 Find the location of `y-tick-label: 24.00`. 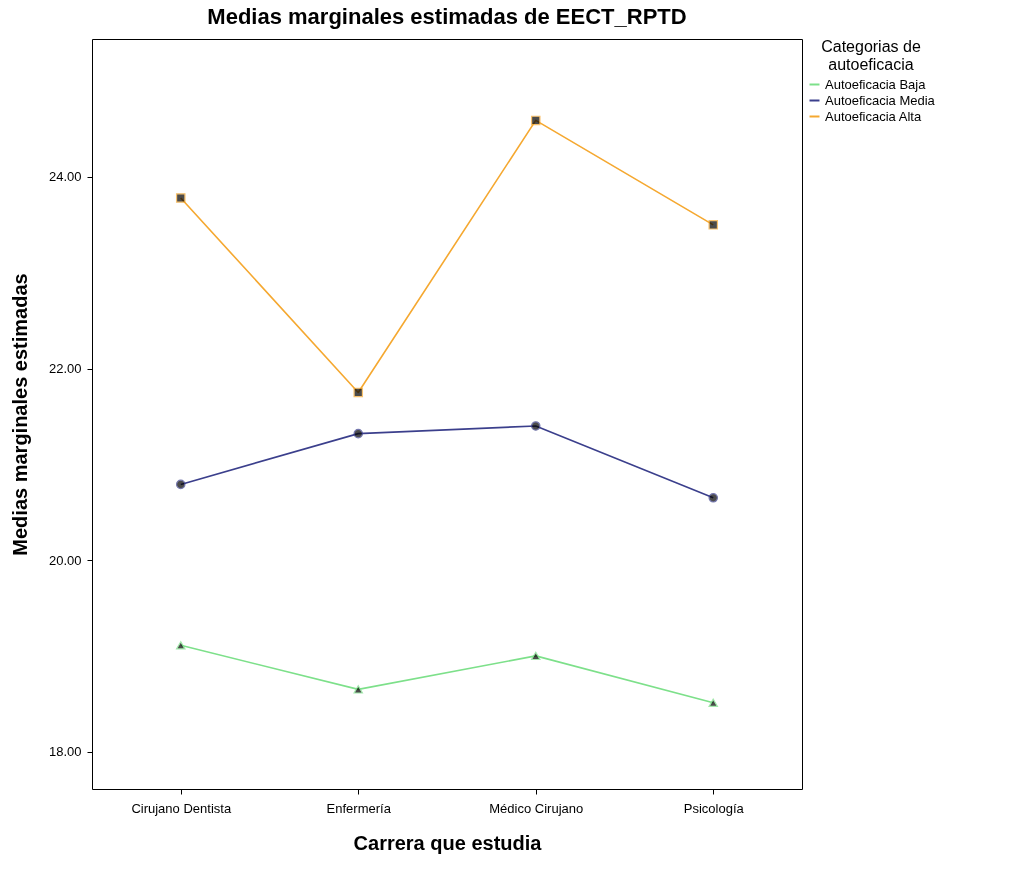

y-tick-label: 24.00 is located at coordinates (65, 177).